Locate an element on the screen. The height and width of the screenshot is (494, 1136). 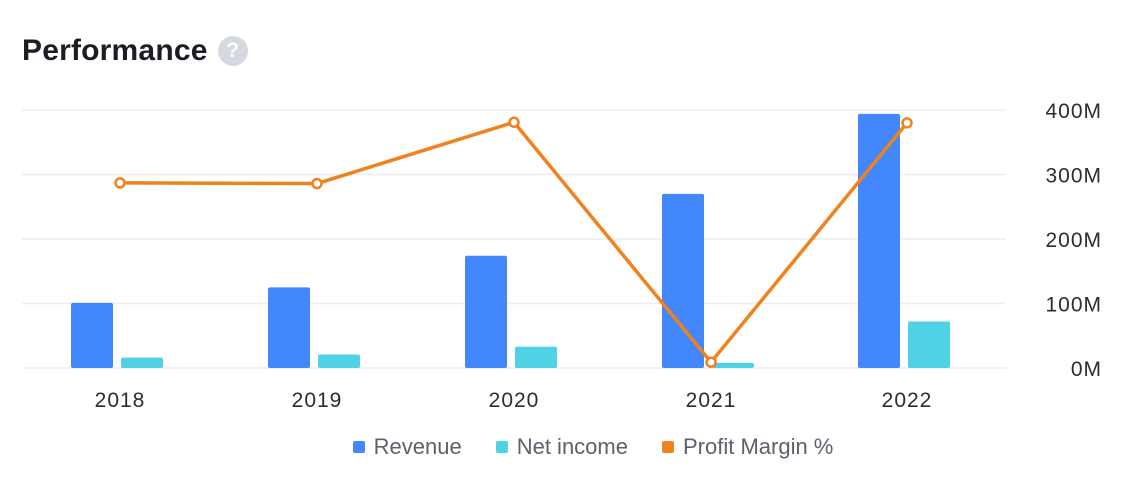
x-tick-label: 2021 is located at coordinates (711, 400).